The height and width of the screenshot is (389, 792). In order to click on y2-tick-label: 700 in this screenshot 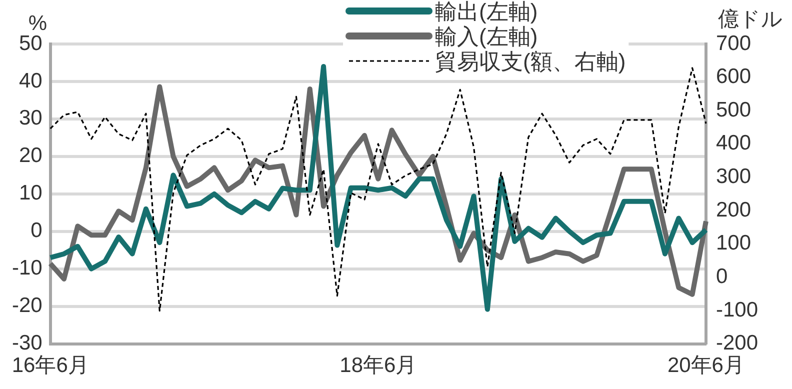, I will do `click(734, 43)`.